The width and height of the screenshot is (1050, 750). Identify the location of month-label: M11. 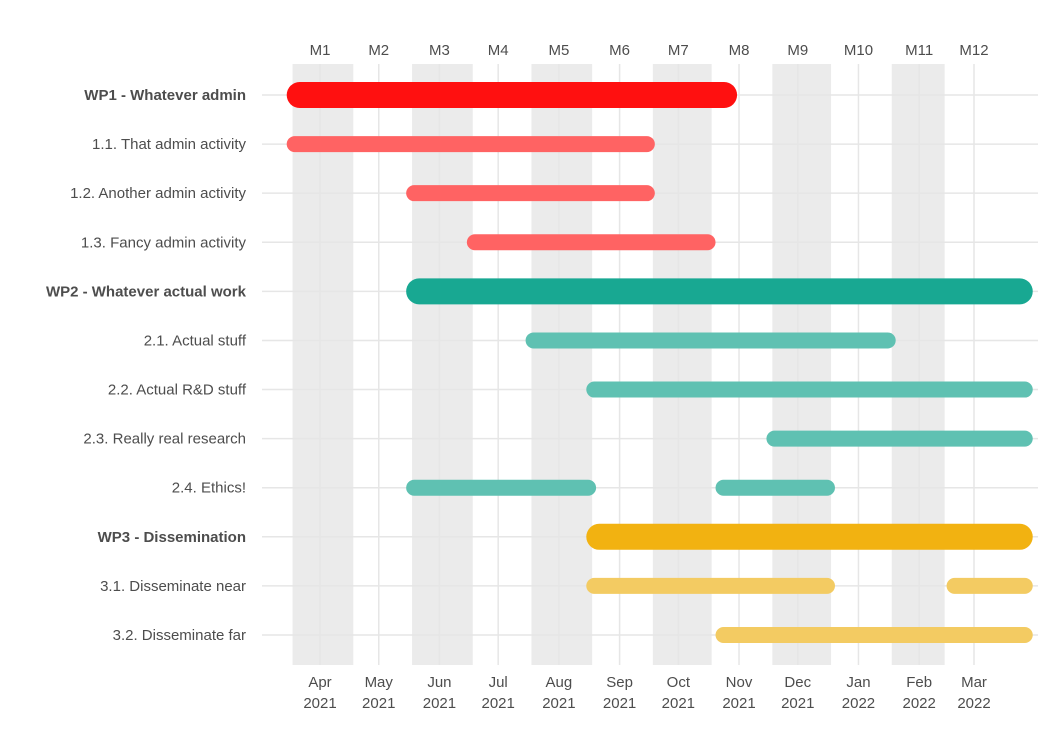
(919, 50).